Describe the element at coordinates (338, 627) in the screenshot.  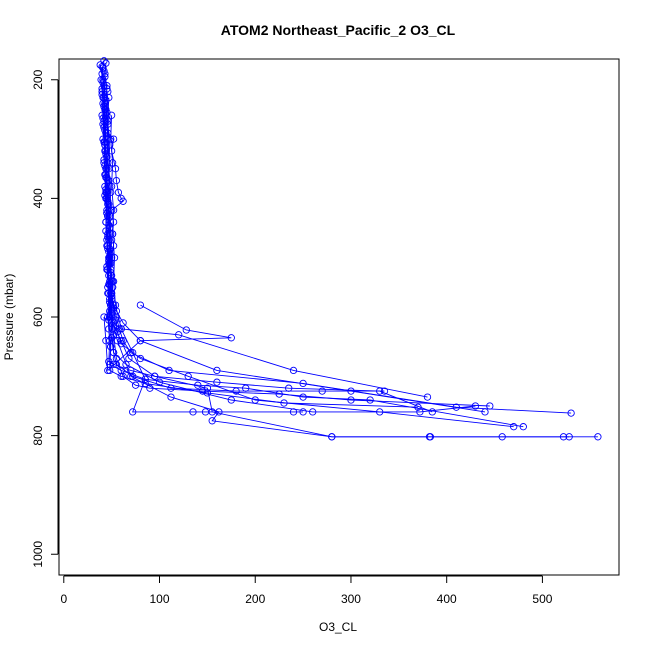
I see `x-axis-label: O3_CL` at that location.